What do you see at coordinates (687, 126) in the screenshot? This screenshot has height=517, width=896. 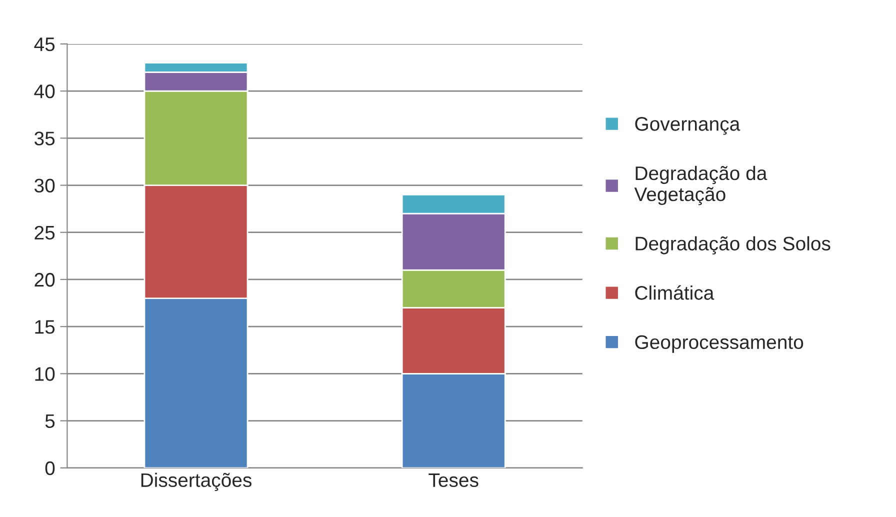 I see `legend-label: Governança` at bounding box center [687, 126].